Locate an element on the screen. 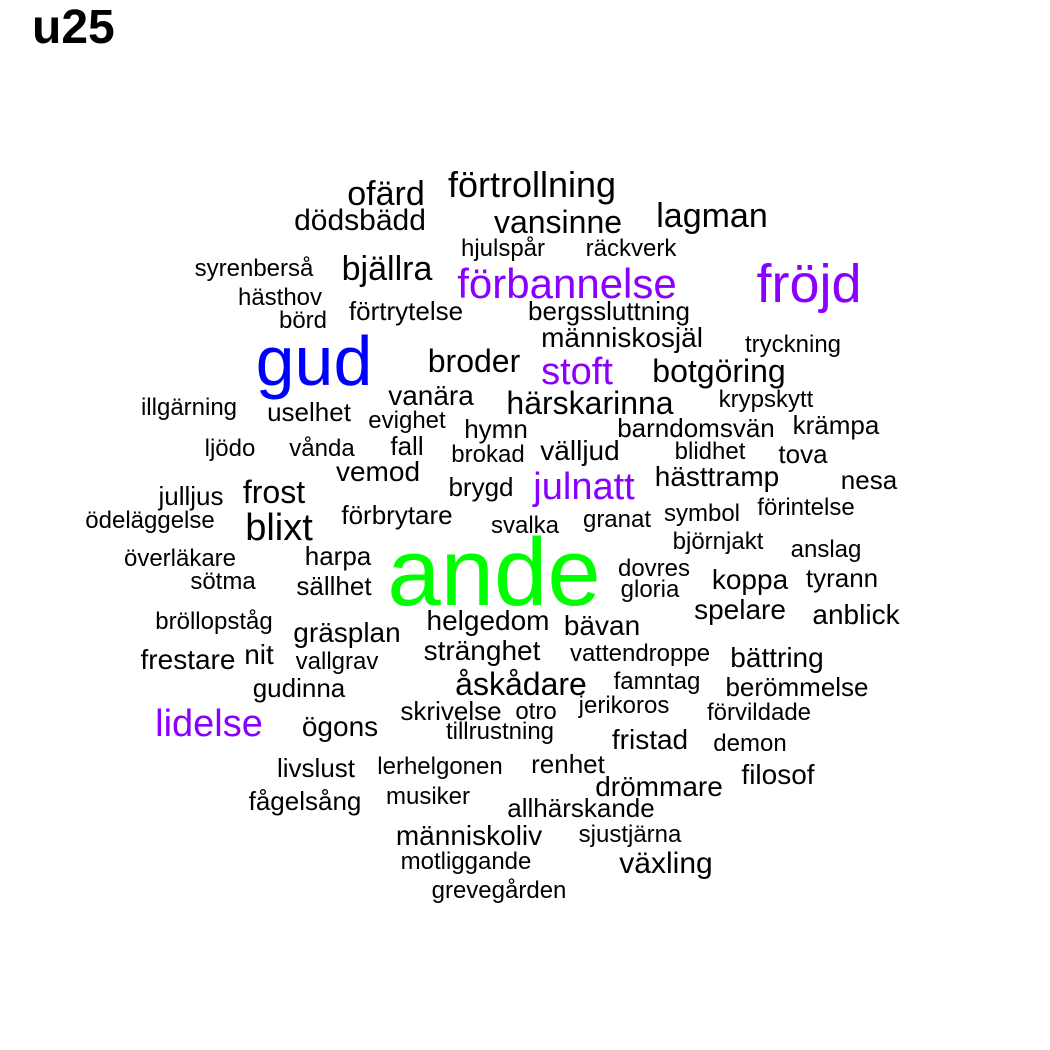  word: räckverk is located at coordinates (631, 248).